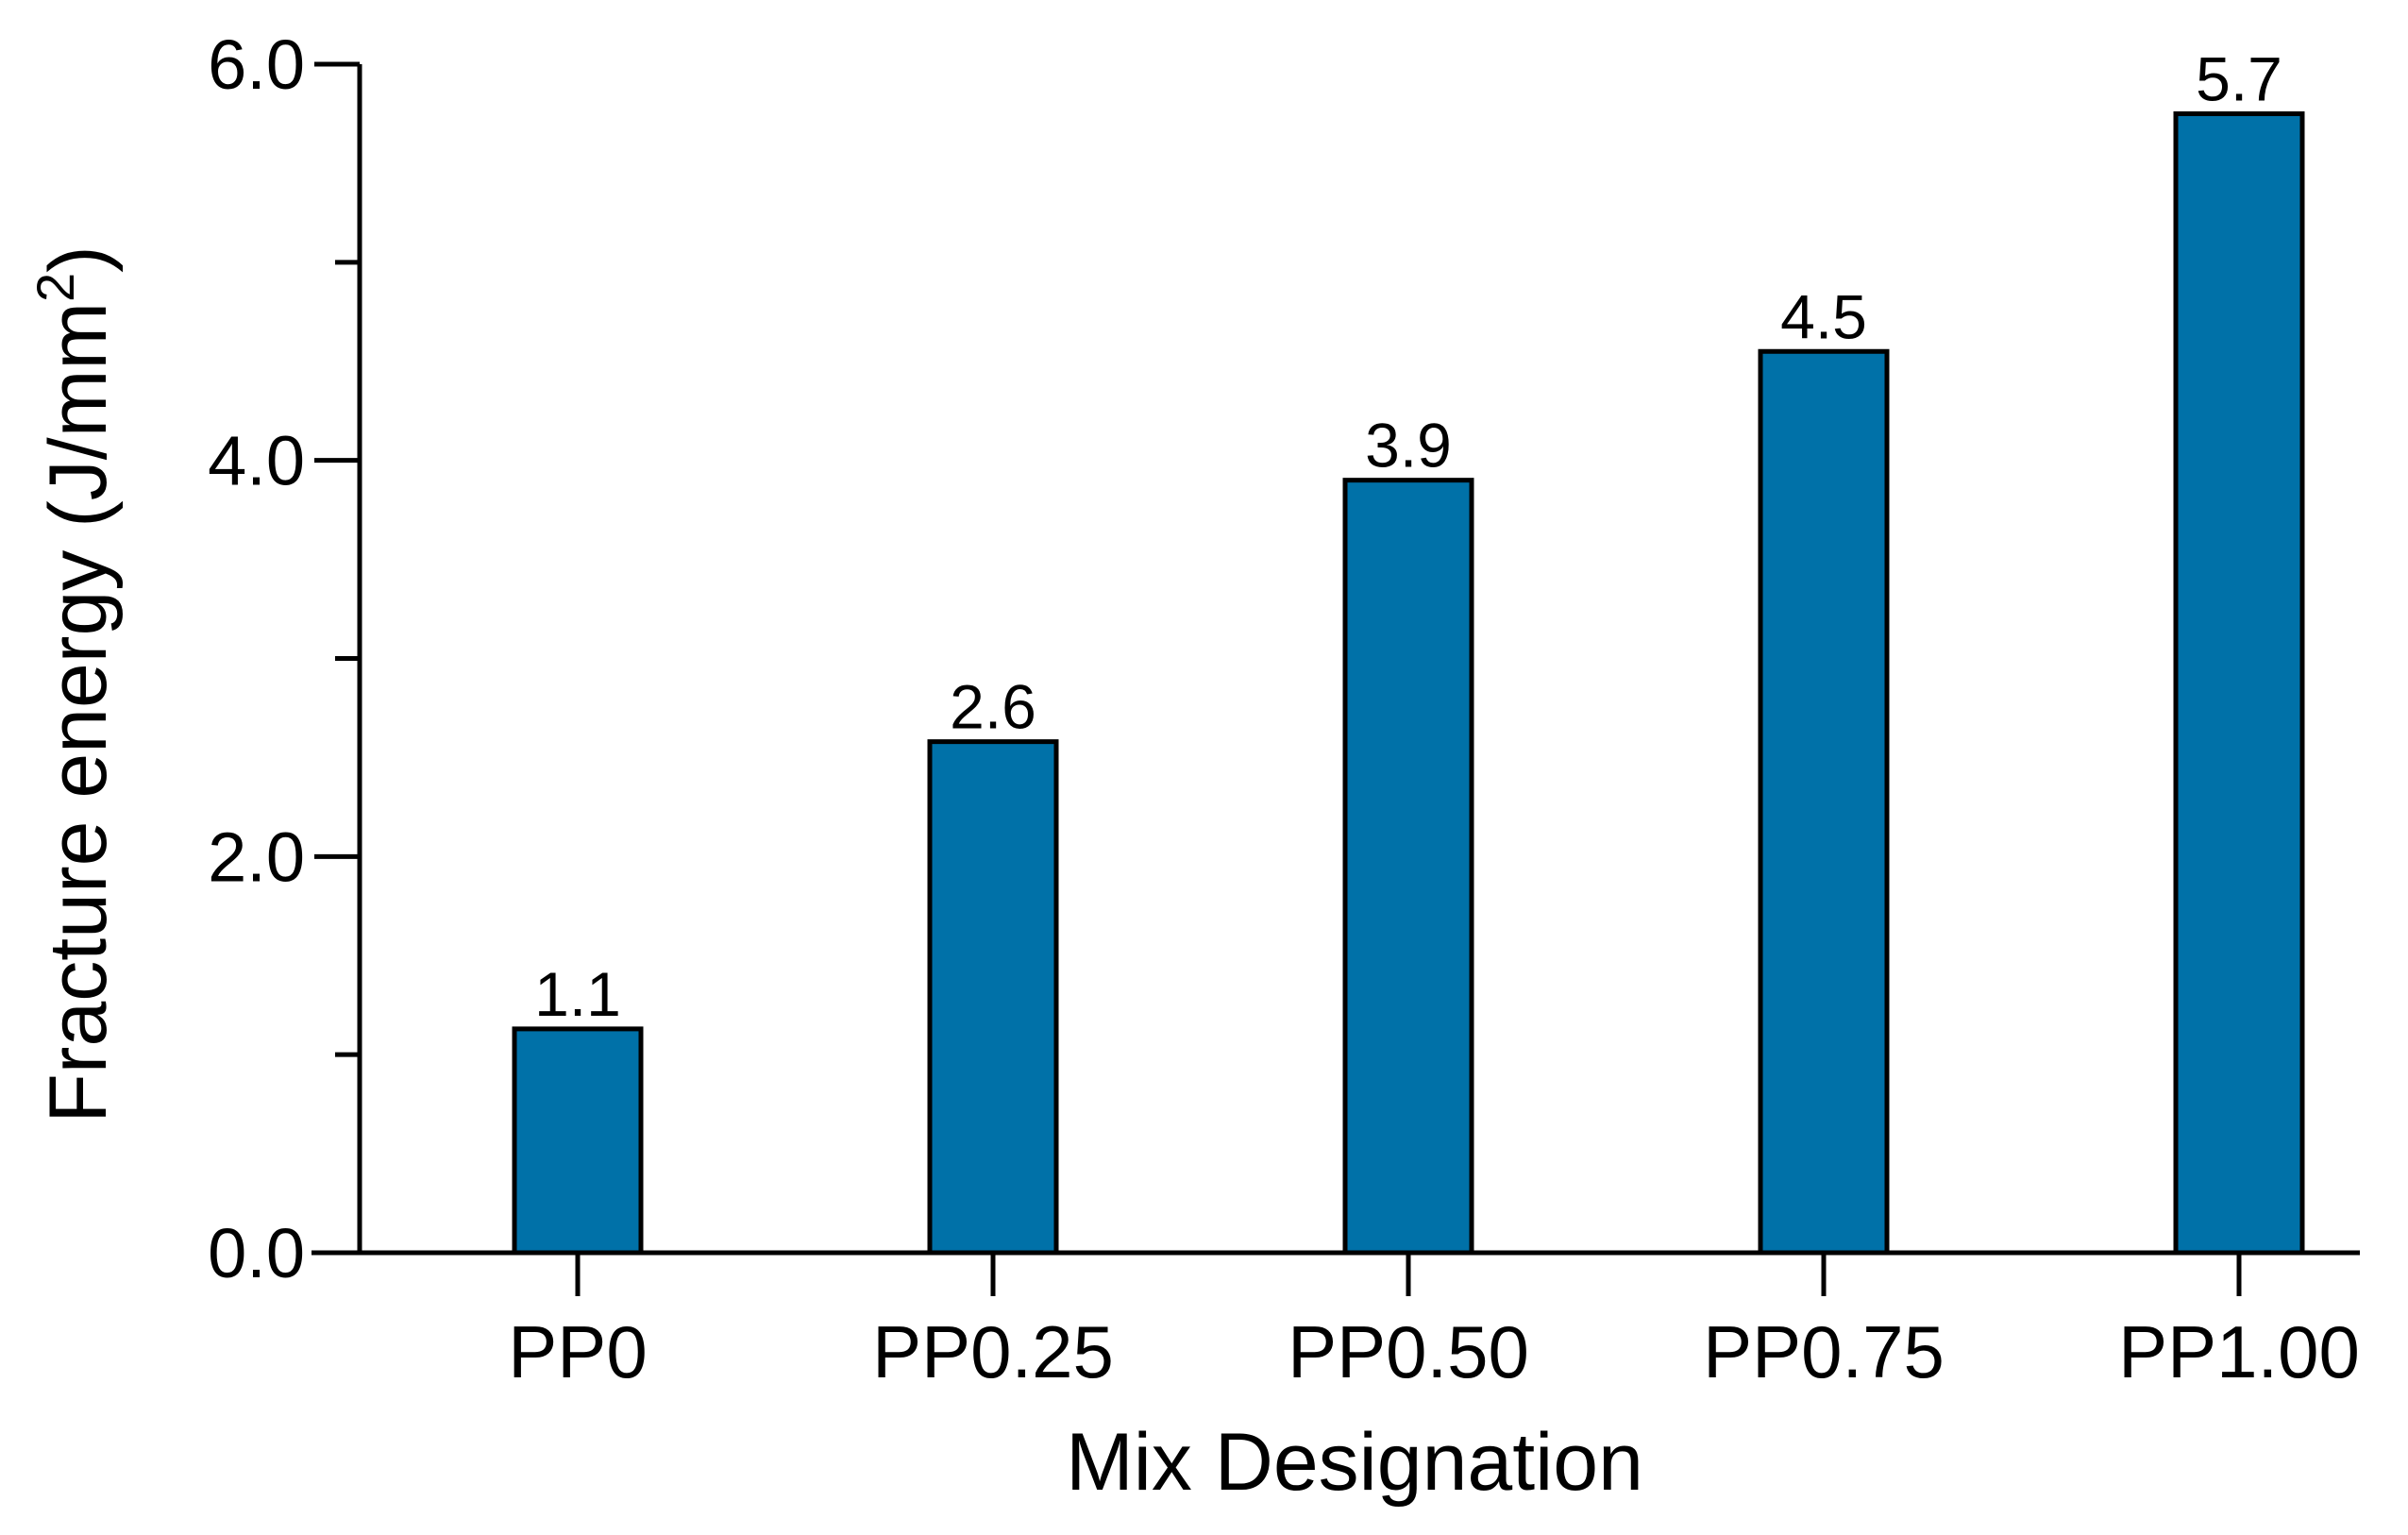 The height and width of the screenshot is (1535, 2408). Describe the element at coordinates (285, 659) in the screenshot. I see `y-axis: 0.0 2.0 4.0 6.0` at that location.